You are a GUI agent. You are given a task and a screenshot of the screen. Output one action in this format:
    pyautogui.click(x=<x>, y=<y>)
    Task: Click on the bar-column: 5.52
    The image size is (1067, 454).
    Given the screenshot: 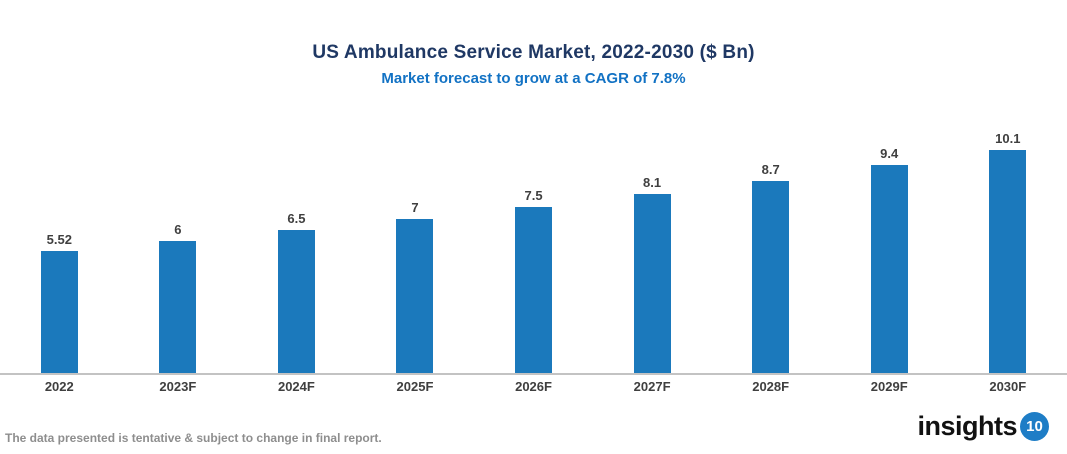 What is the action you would take?
    pyautogui.click(x=59, y=303)
    